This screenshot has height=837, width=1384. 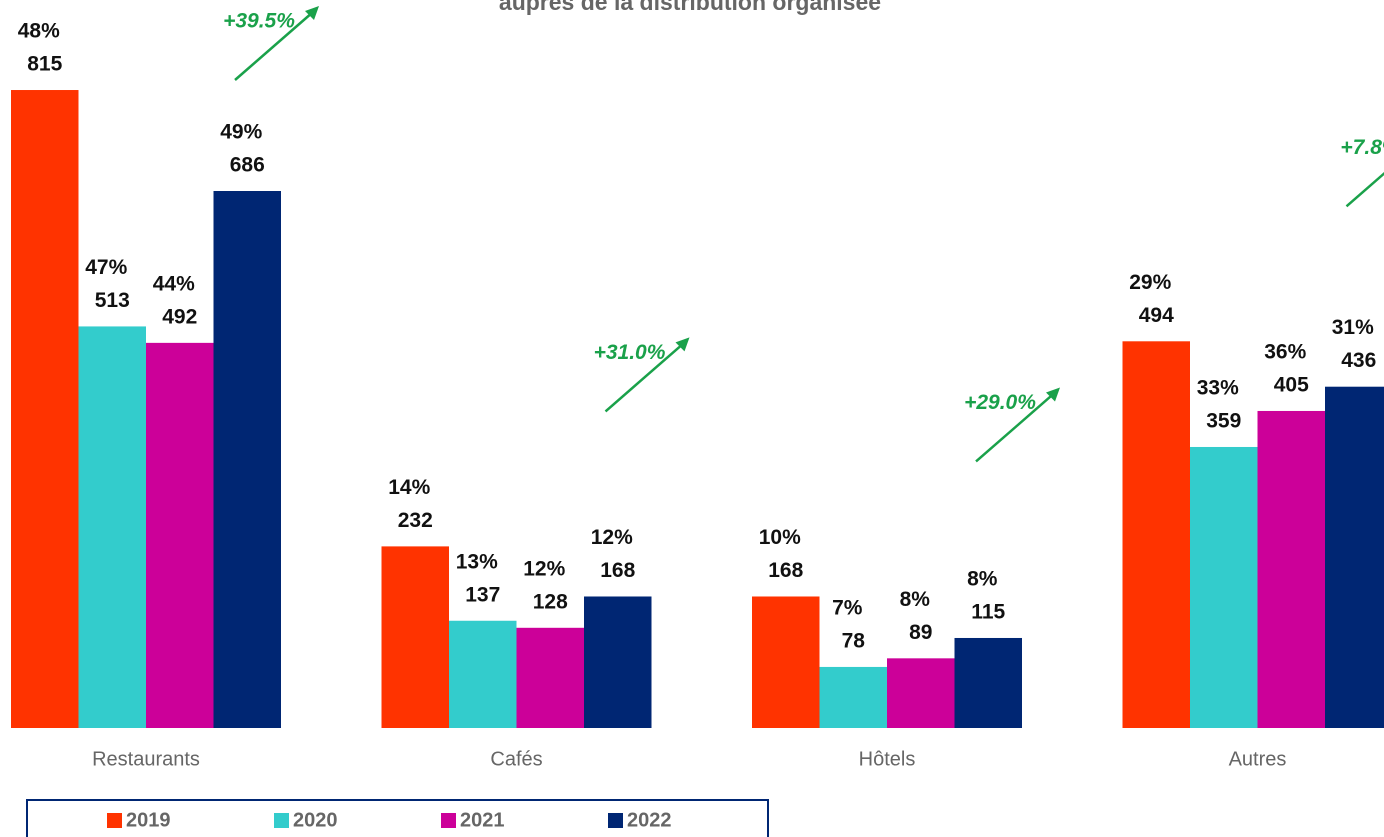 What do you see at coordinates (1353, 327) in the screenshot?
I see `share-label: 31%` at bounding box center [1353, 327].